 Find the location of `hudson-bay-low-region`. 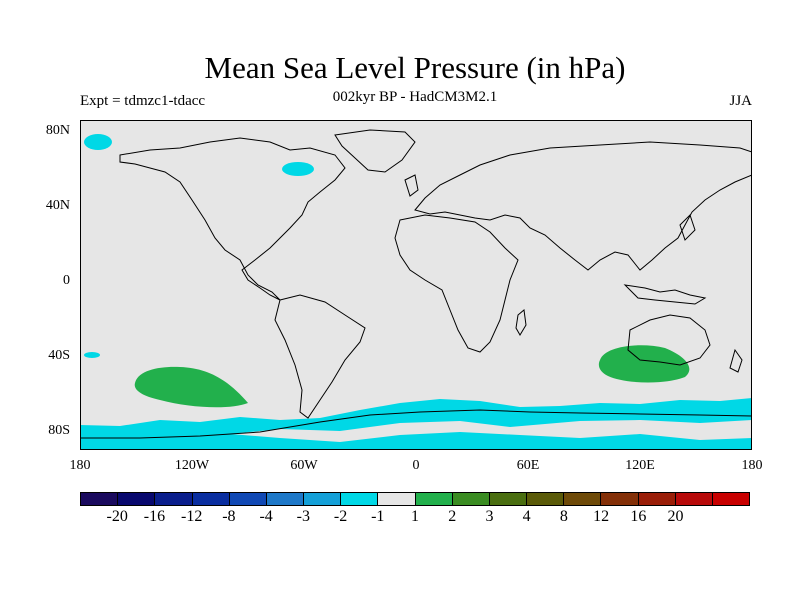

hudson-bay-low-region is located at coordinates (298, 169).